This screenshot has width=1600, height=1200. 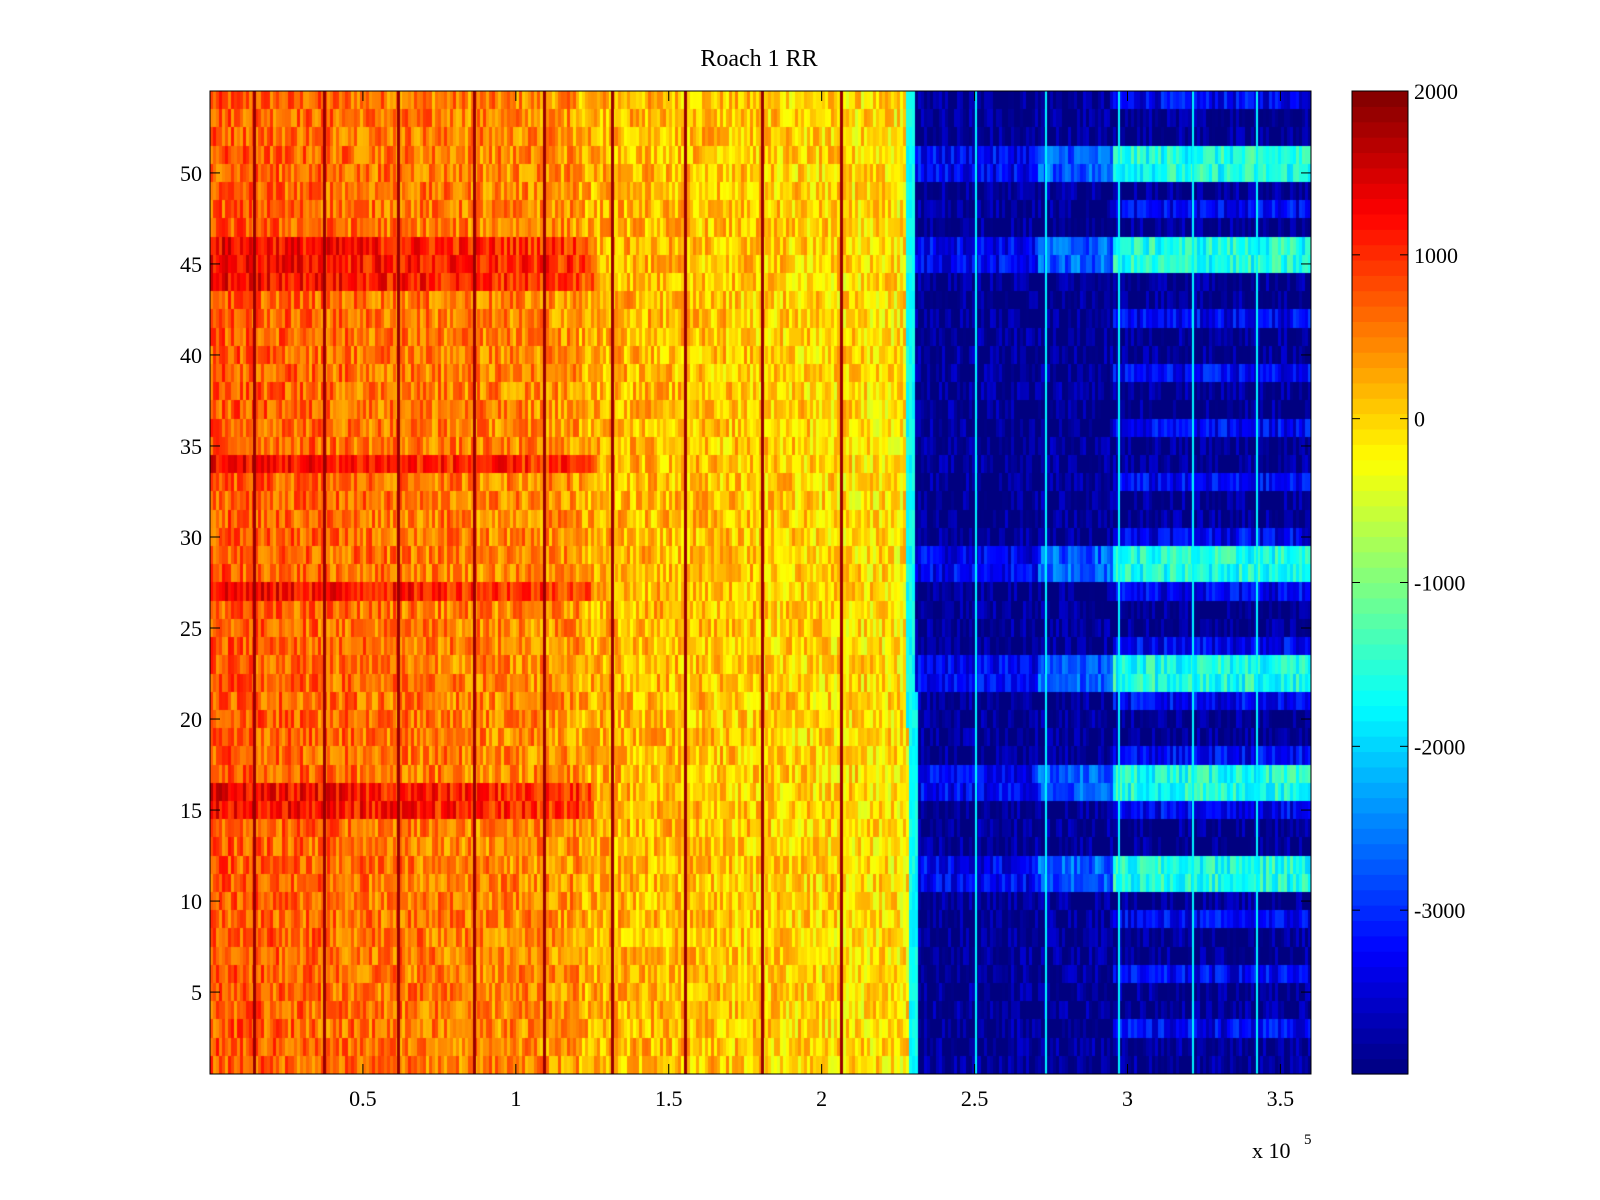 I want to click on y-tick-label: 5, so click(x=196, y=992).